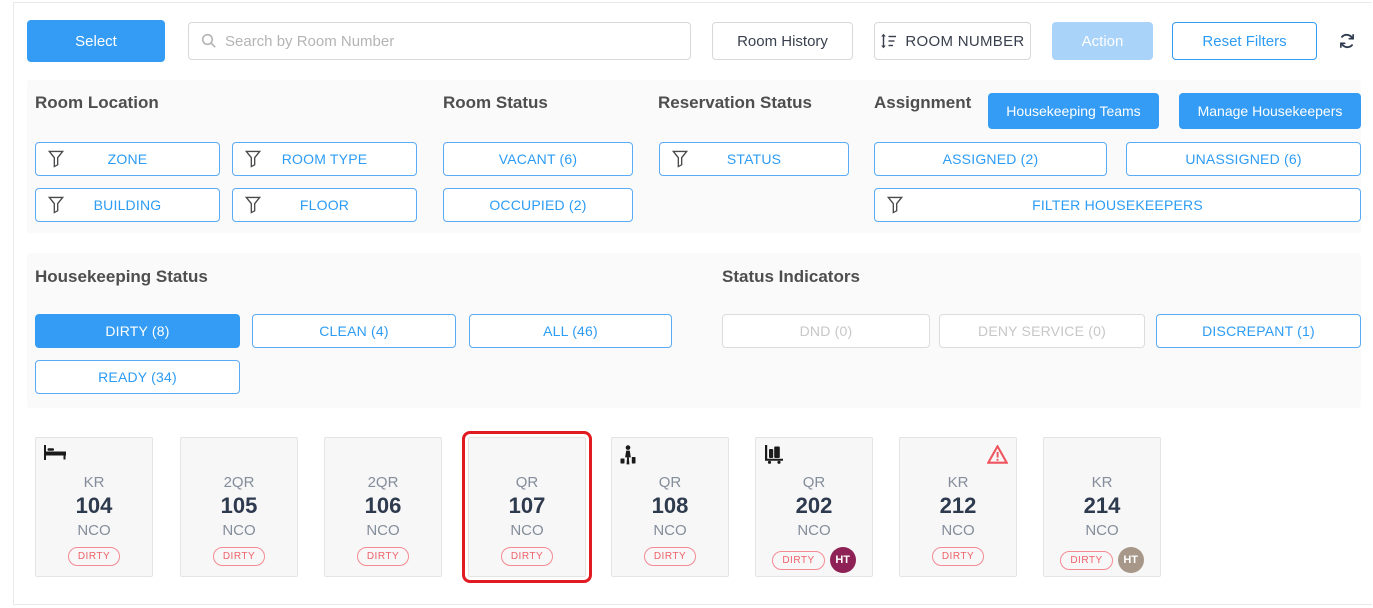 The height and width of the screenshot is (608, 1373). Describe the element at coordinates (570, 331) in the screenshot. I see `filter-all-button: ALL (46)` at that location.